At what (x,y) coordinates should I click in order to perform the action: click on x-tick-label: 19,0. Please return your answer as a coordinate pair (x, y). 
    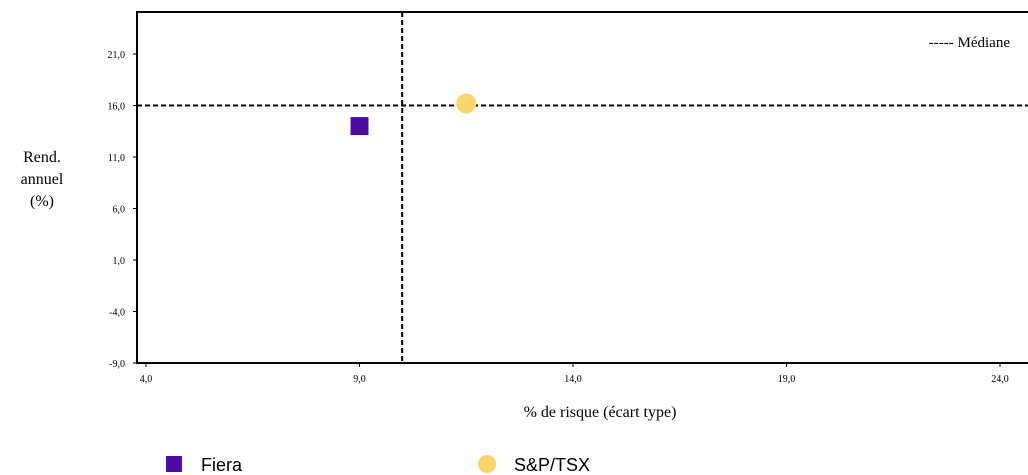
    Looking at the image, I should click on (787, 379).